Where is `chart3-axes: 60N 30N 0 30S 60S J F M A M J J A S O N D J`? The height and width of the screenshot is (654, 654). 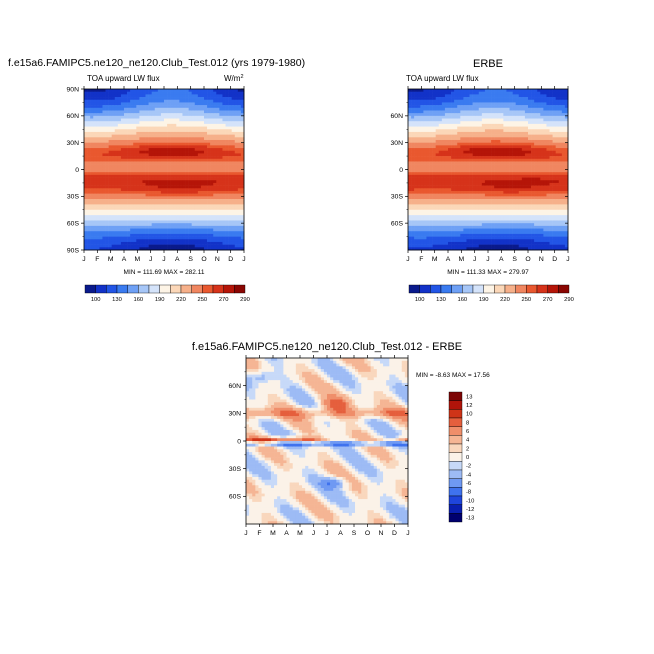
chart3-axes: 60N 30N 0 30S 60S J F M A M J J A S O N D J is located at coordinates (319, 446).